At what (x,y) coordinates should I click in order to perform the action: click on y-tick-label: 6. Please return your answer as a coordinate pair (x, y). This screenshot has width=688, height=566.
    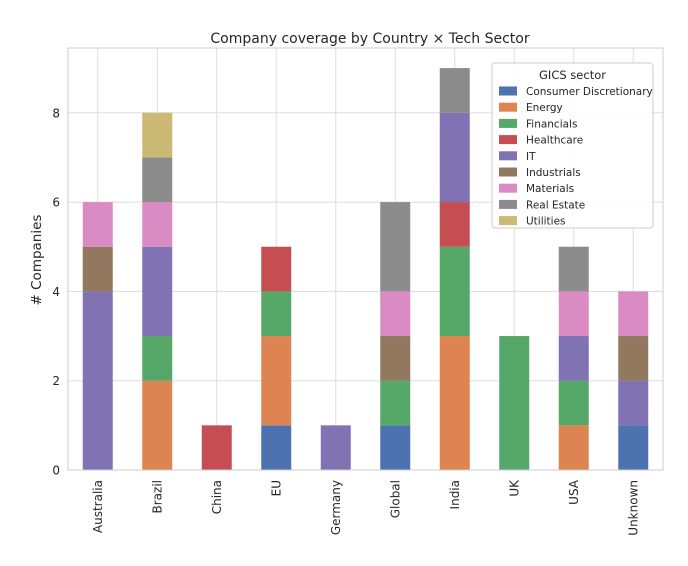
    Looking at the image, I should click on (56, 203).